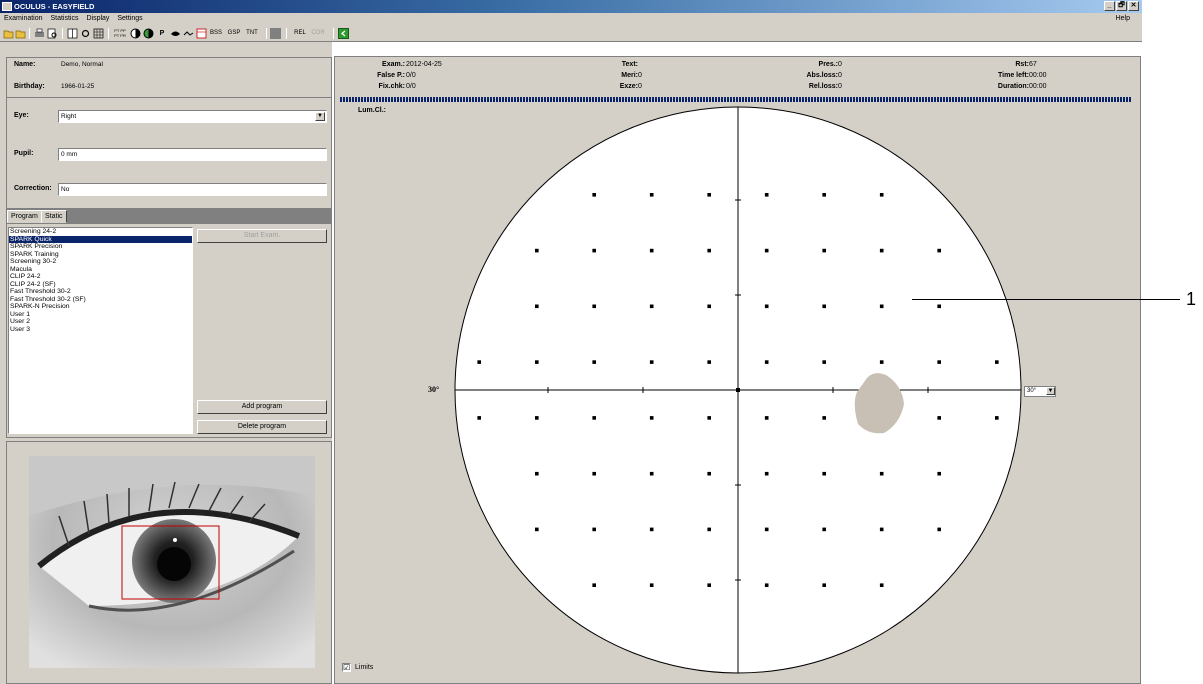 This screenshot has width=1203, height=684. Describe the element at coordinates (262, 427) in the screenshot. I see `delete-program-button: Delete program` at that location.